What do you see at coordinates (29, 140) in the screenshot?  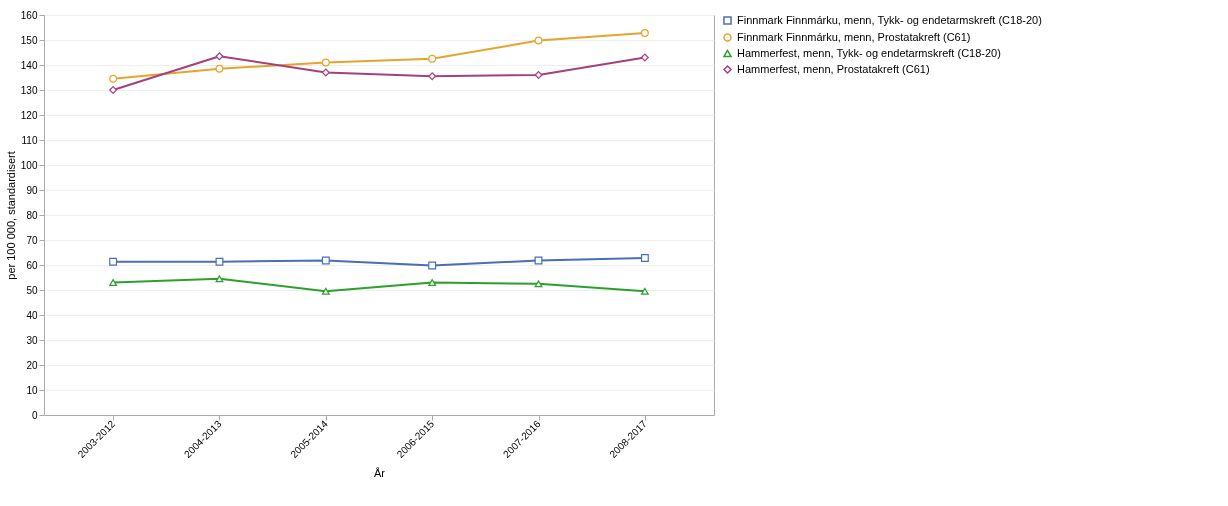 I see `y-tick-label: 110` at bounding box center [29, 140].